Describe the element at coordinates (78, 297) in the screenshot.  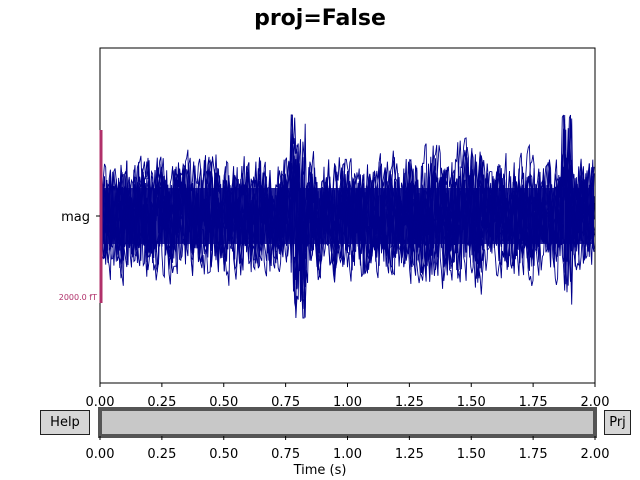
I see `scale-bar-label: 2000.0 fT` at that location.